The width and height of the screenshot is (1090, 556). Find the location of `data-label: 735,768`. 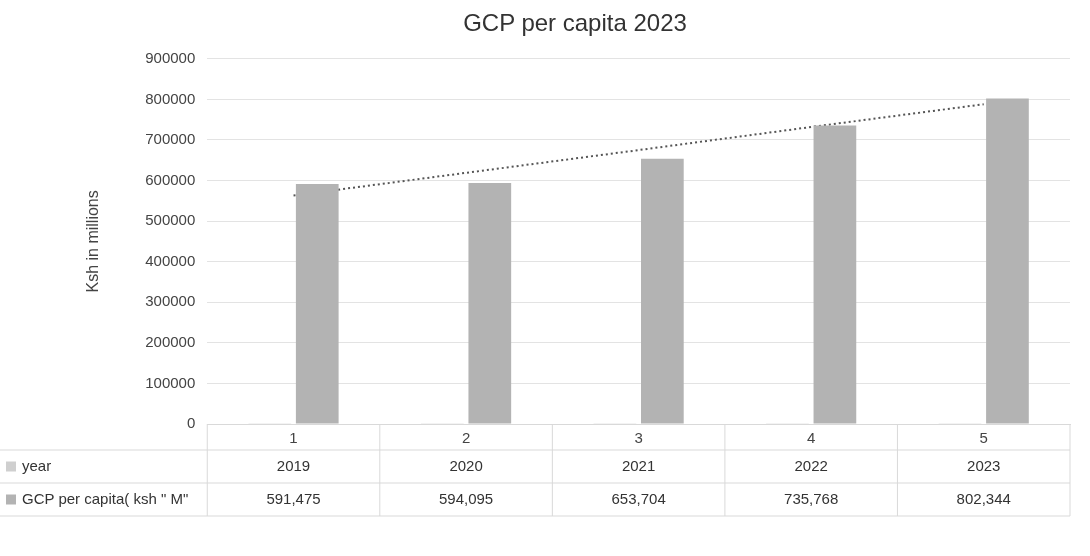

data-label: 735,768 is located at coordinates (811, 498).